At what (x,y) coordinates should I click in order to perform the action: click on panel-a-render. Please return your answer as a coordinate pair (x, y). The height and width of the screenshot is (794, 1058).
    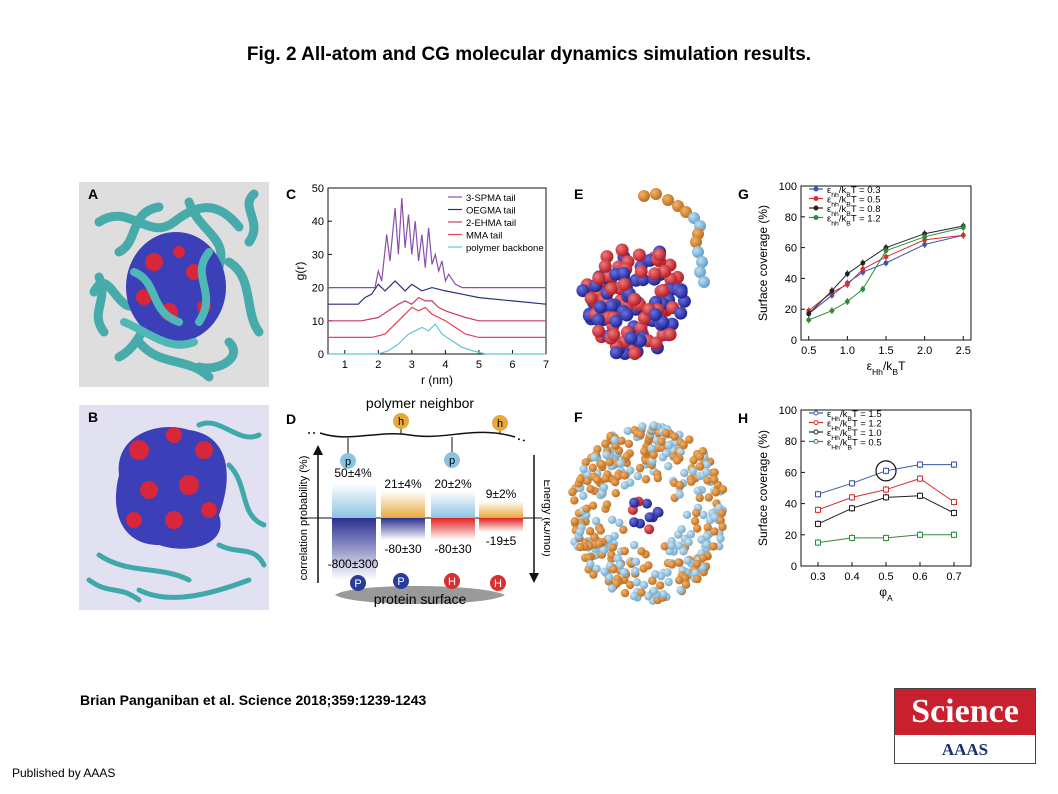
    Looking at the image, I should click on (176, 285).